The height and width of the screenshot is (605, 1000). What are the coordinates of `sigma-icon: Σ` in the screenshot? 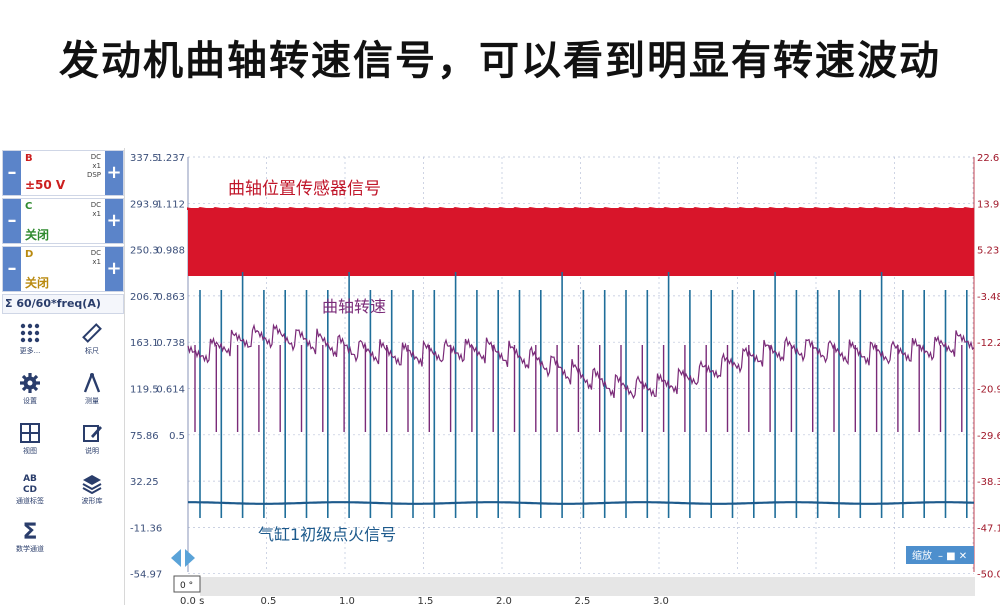 It's located at (29, 531).